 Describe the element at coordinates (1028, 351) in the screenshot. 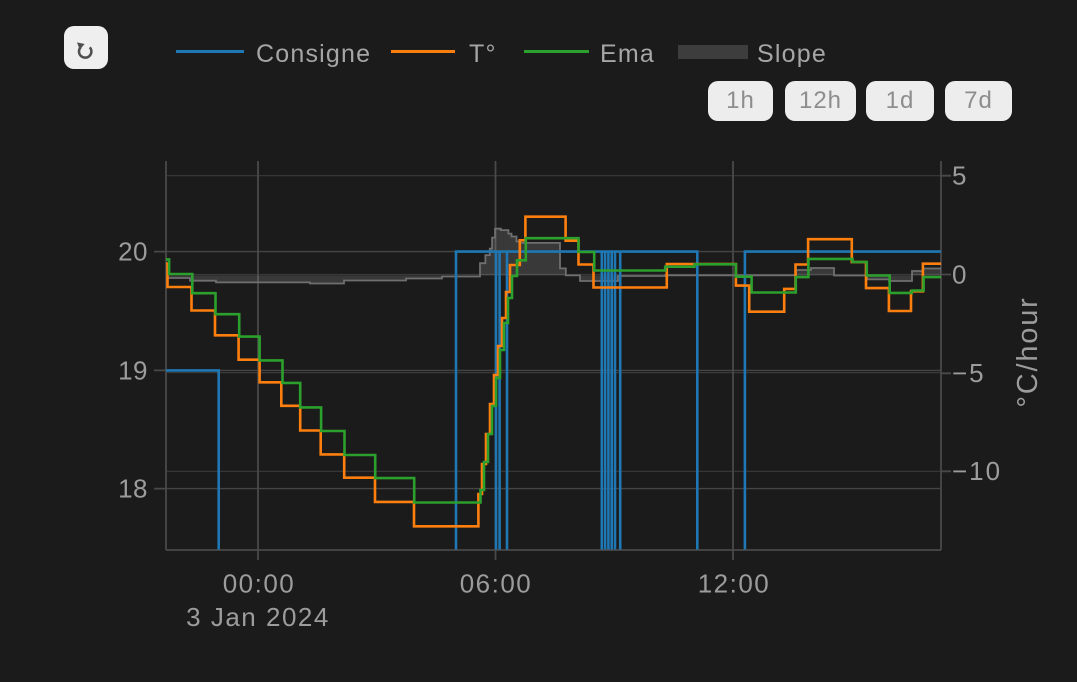

I see `svg-text: °C/hour` at that location.